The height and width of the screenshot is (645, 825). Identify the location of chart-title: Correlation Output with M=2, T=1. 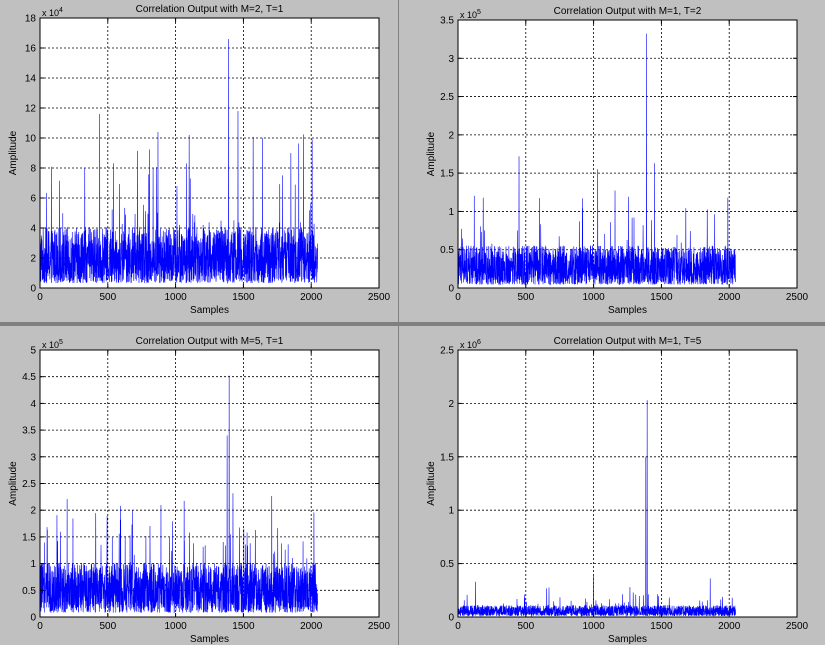
(210, 9).